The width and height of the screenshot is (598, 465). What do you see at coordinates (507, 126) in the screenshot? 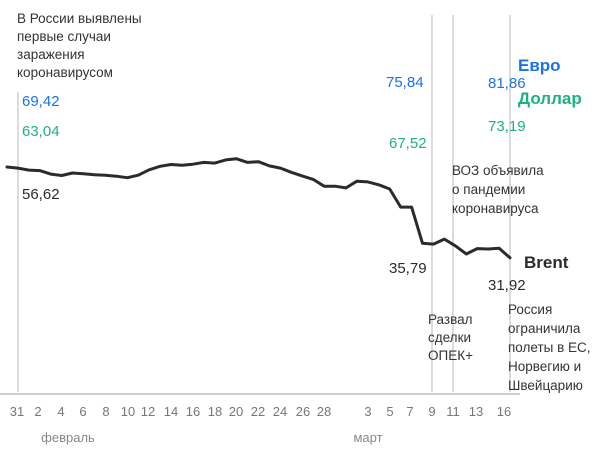
I see `usd-end-value: 73,19` at bounding box center [507, 126].